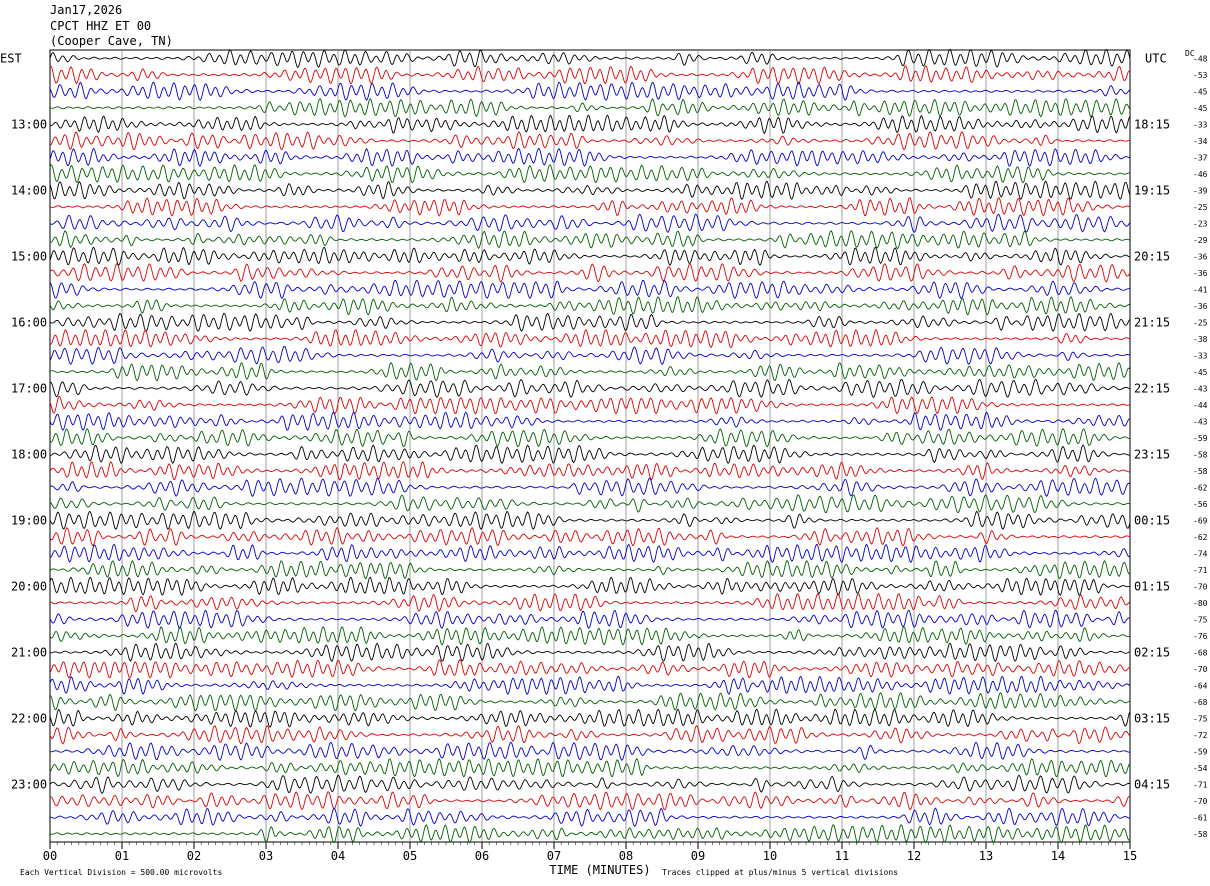 This screenshot has height=886, width=1210. I want to click on dc-offset-label: -56, so click(1200, 504).